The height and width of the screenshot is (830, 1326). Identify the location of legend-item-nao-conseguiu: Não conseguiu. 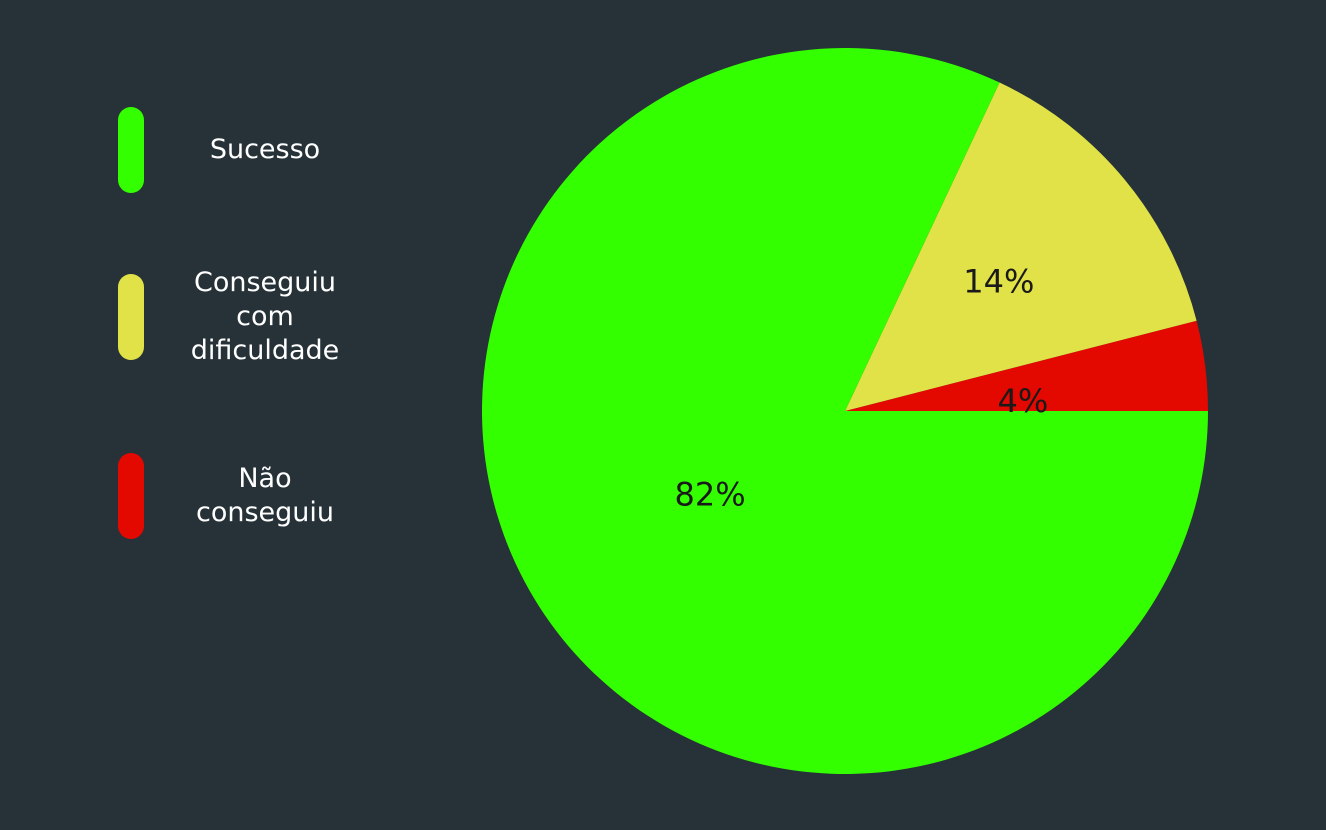
(253, 496).